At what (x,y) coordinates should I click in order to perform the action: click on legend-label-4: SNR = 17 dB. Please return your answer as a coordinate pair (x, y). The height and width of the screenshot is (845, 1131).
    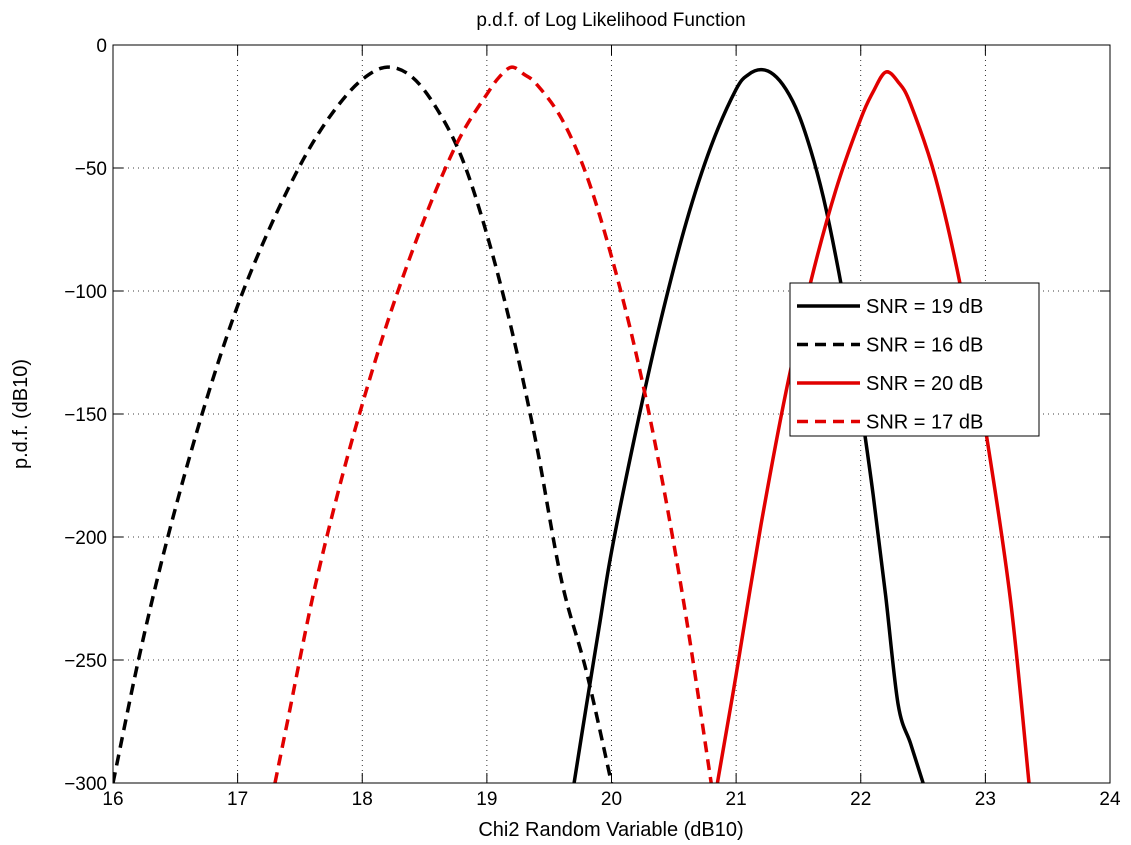
    Looking at the image, I should click on (924, 423).